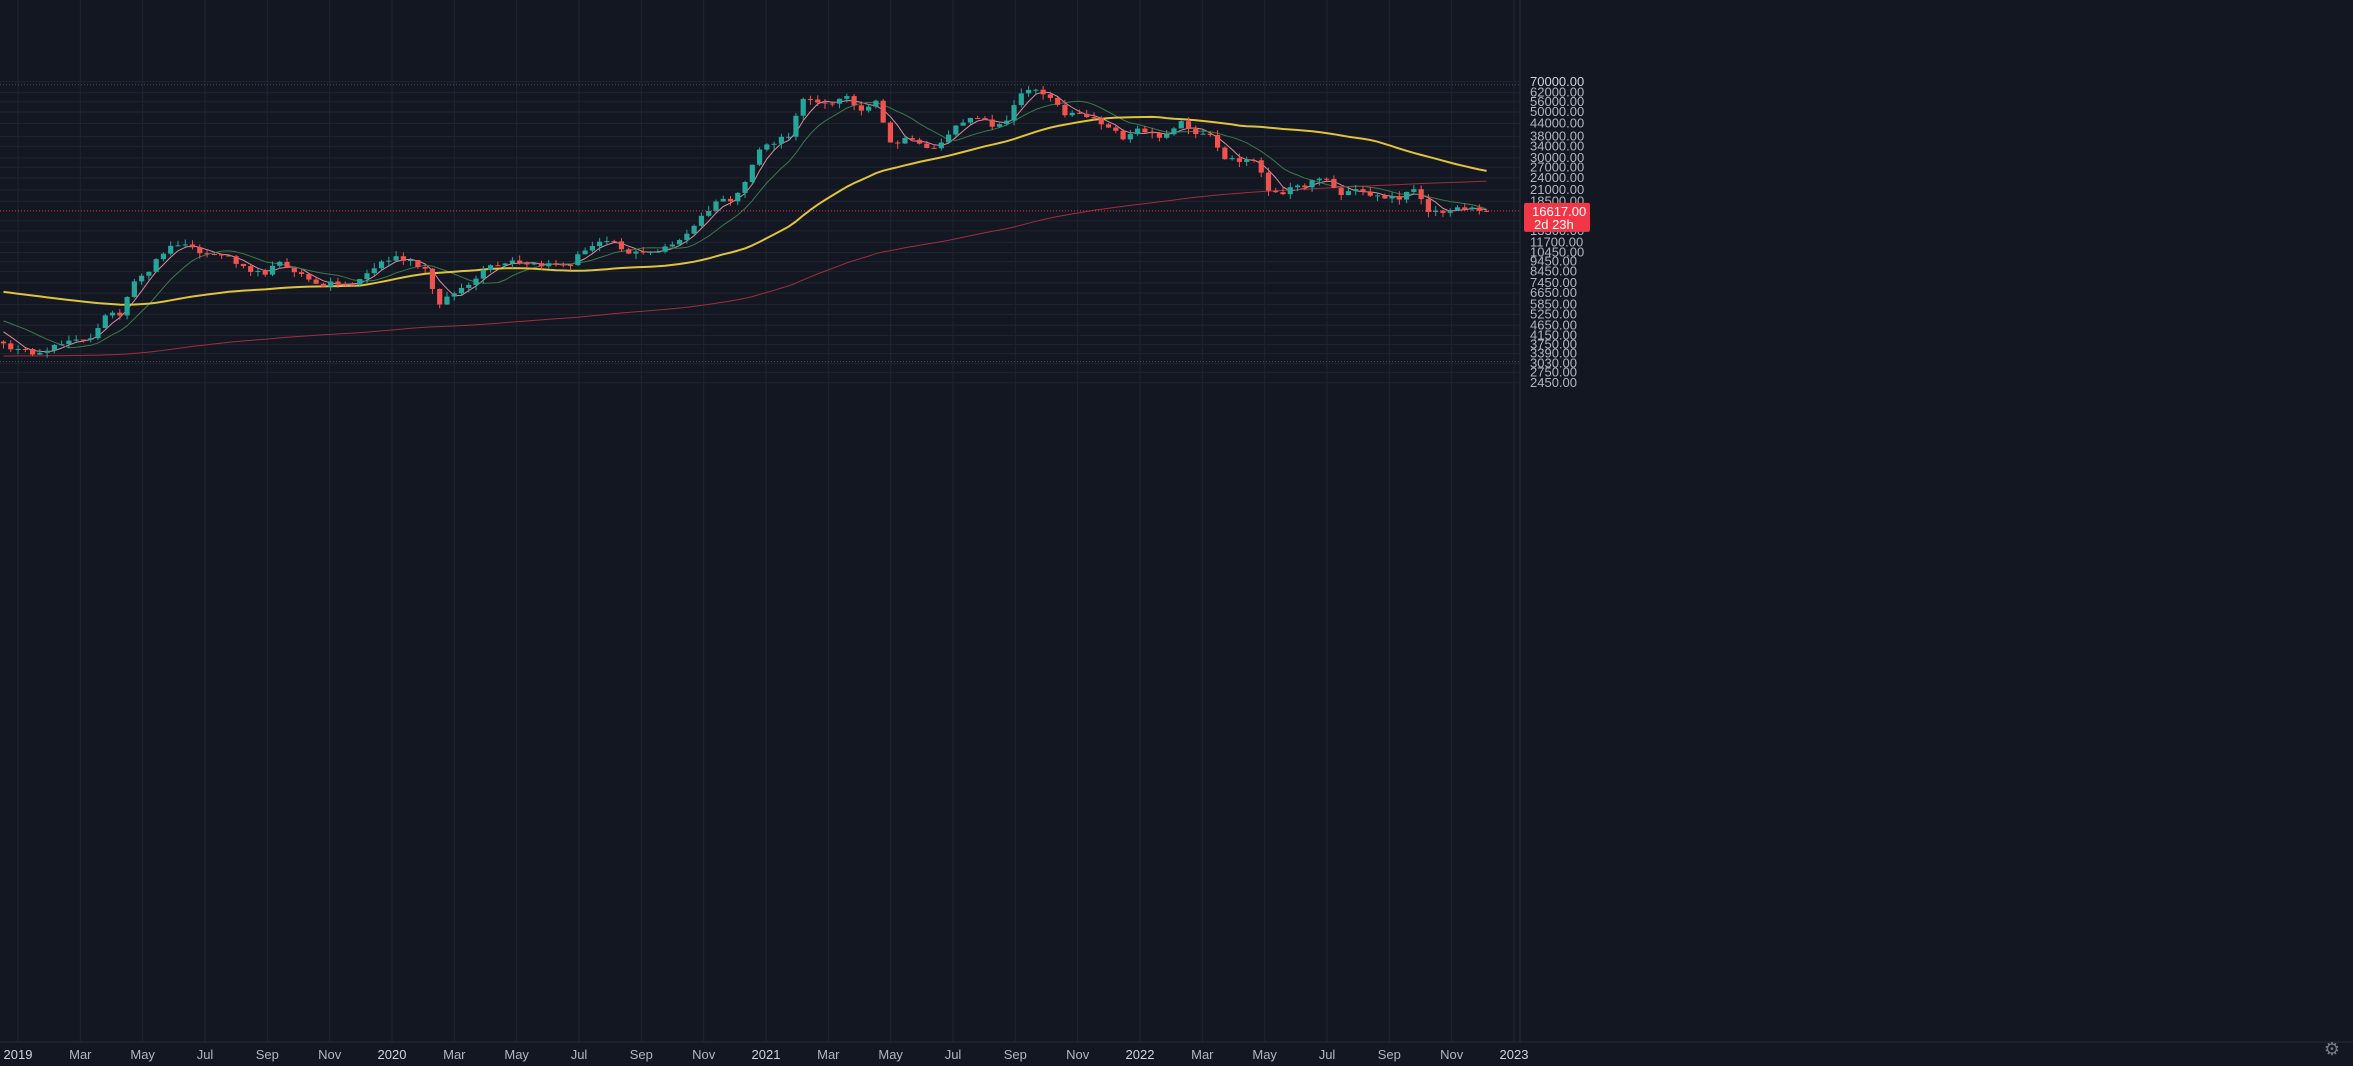 This screenshot has height=1066, width=2353. Describe the element at coordinates (1015, 1054) in the screenshot. I see `x-tick-label: Sep` at that location.